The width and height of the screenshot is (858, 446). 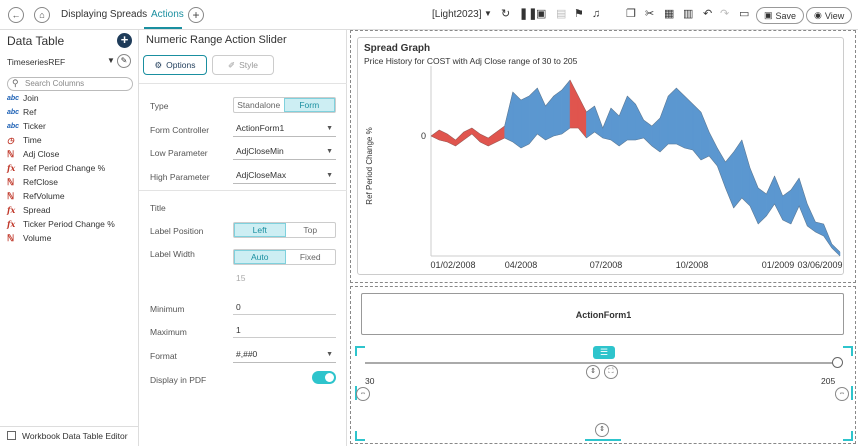 What do you see at coordinates (70, 84) in the screenshot?
I see `search-columns-input: Search Columns` at bounding box center [70, 84].